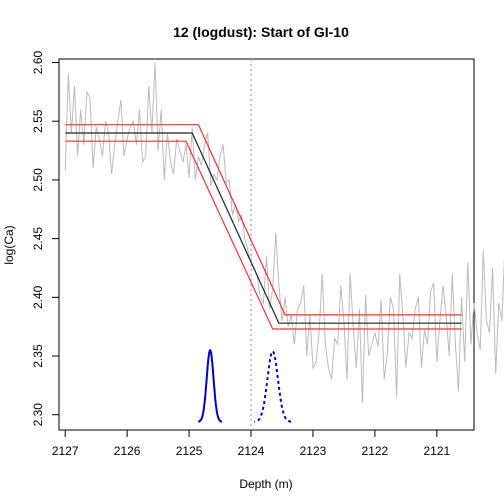  What do you see at coordinates (261, 32) in the screenshot?
I see `chart-title: 12 (logdust): Start of GI-10` at bounding box center [261, 32].